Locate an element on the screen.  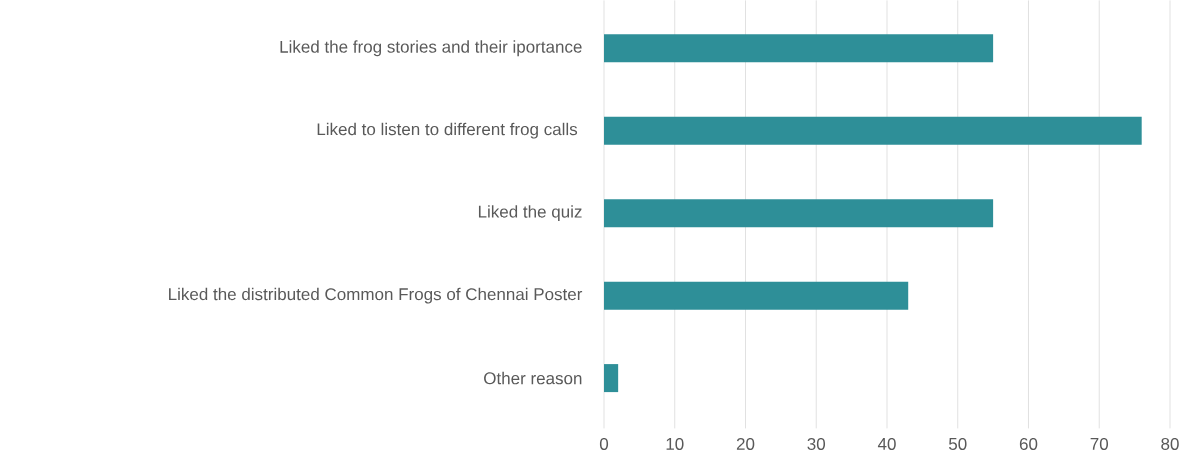
x-tick-label: 20 is located at coordinates (745, 443).